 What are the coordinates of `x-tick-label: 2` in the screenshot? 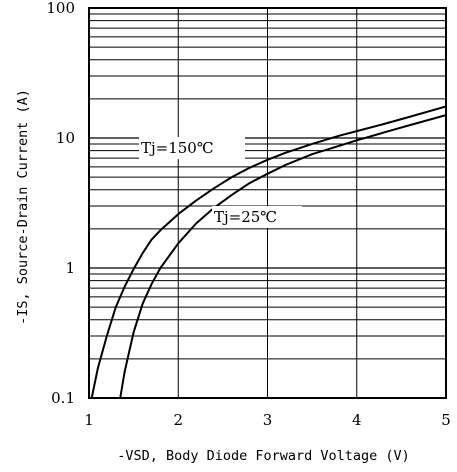 It's located at (178, 420).